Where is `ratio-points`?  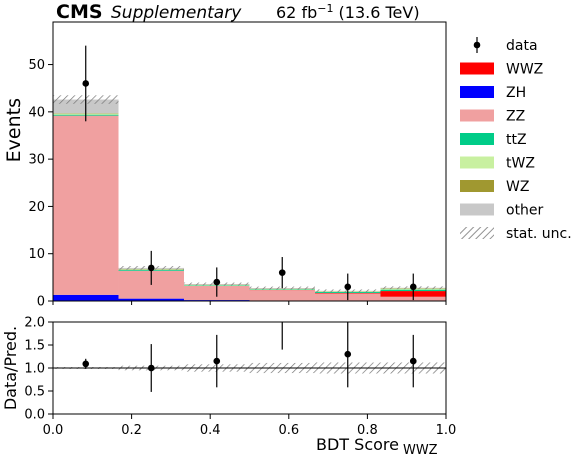
ratio-points is located at coordinates (249, 357).